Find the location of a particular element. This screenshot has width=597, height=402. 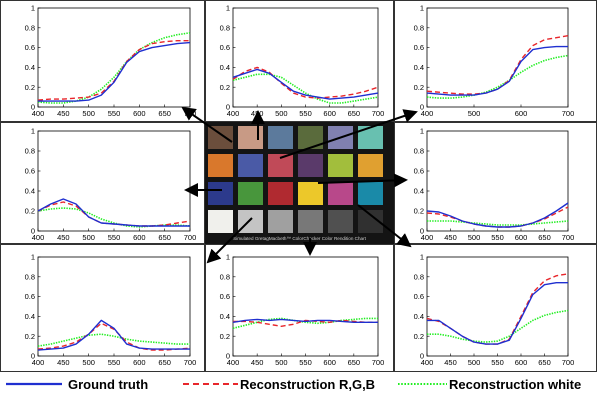

spectral-plot-4: 400 450 500 550 600 650 700 0 0.2 0.4 0.6 0.8 1 is located at coordinates (111, 184).